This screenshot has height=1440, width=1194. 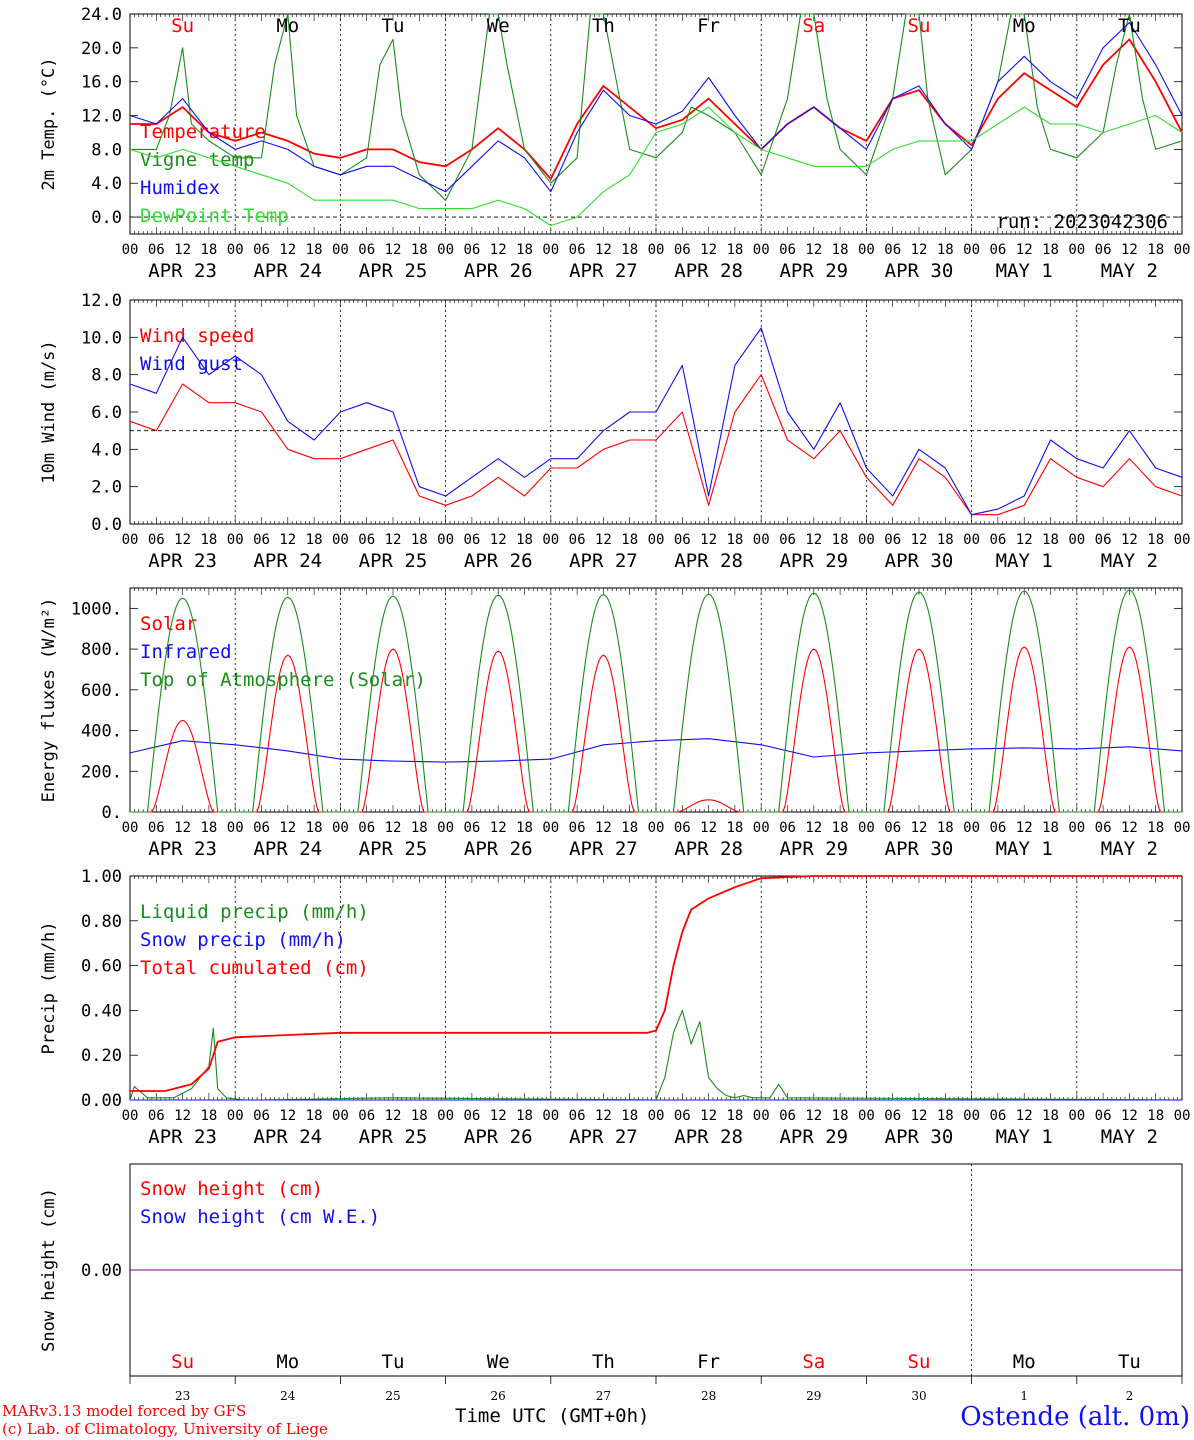 What do you see at coordinates (656, 445) in the screenshot?
I see `series-line-wind-speed` at bounding box center [656, 445].